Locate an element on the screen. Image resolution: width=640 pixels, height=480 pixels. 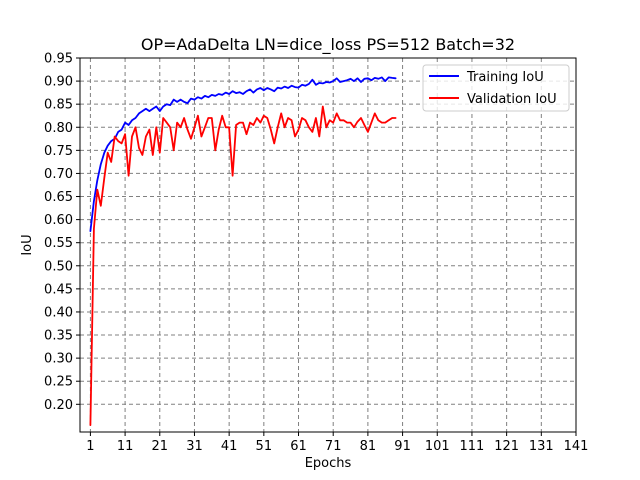
y-tick-label: 0.35 is located at coordinates (58, 336).